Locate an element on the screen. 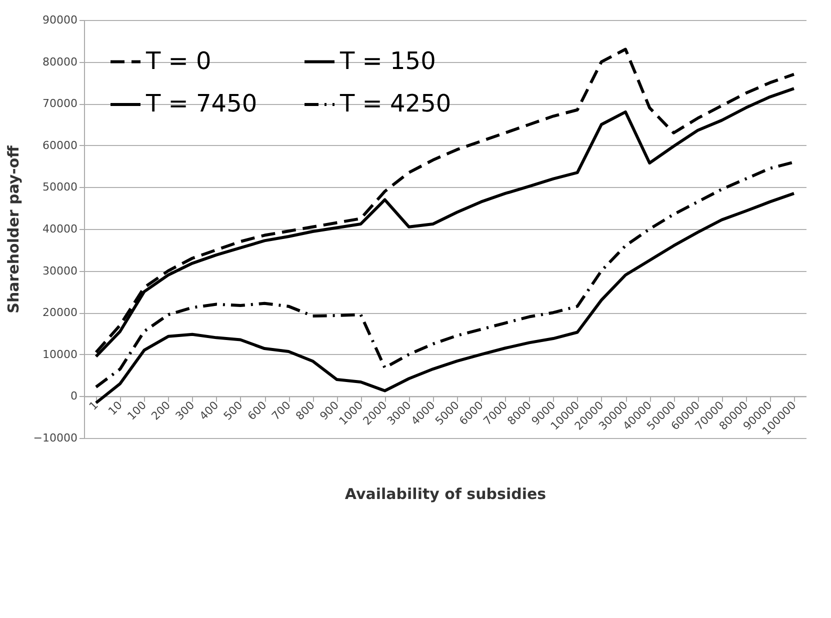 This screenshot has height=618, width=831. y-tick-label: 80000 is located at coordinates (60, 61).